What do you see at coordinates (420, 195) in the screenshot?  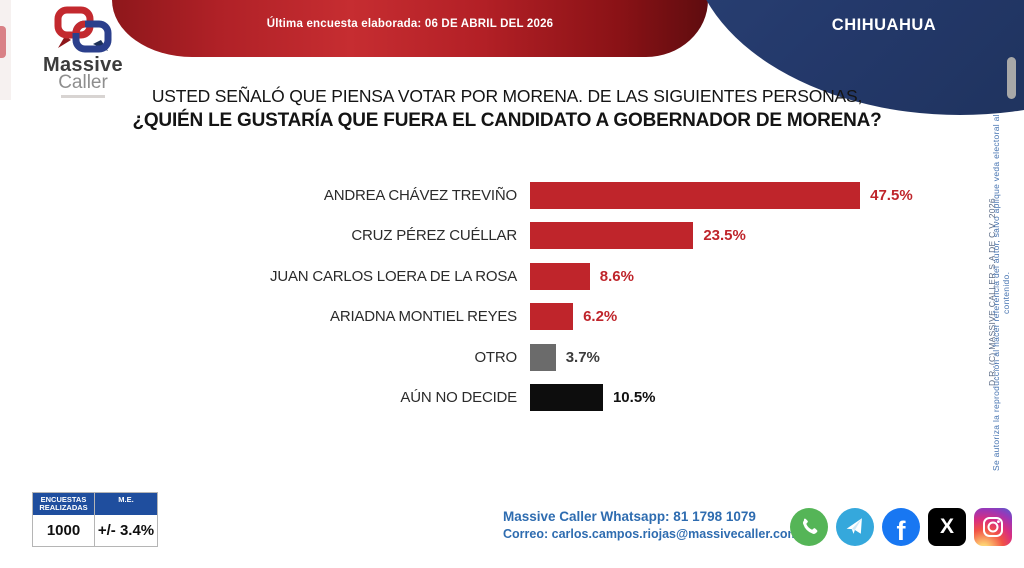 I see `candidate-label: ANDREA CHÁVEZ TREVIÑO` at bounding box center [420, 195].